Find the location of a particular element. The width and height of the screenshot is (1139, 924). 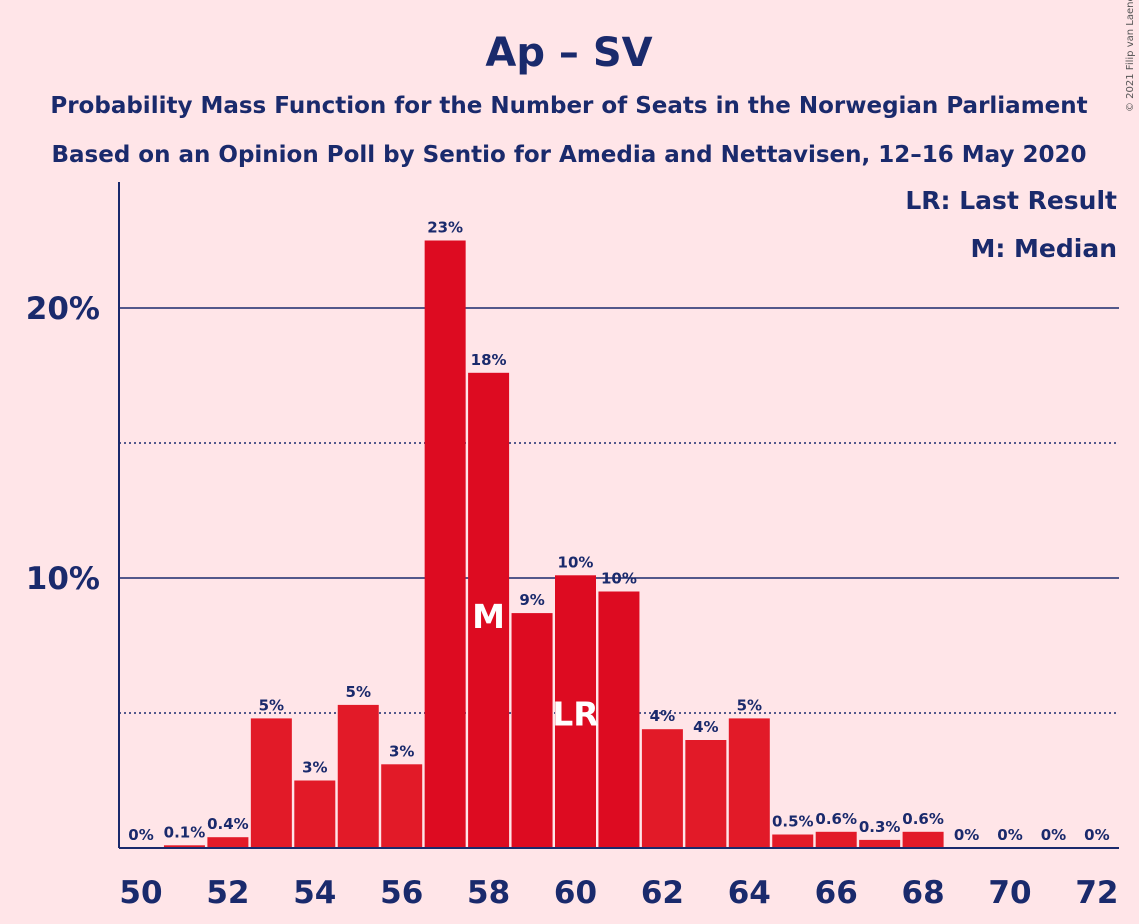

y-tick-label: 20% is located at coordinates (63, 309).